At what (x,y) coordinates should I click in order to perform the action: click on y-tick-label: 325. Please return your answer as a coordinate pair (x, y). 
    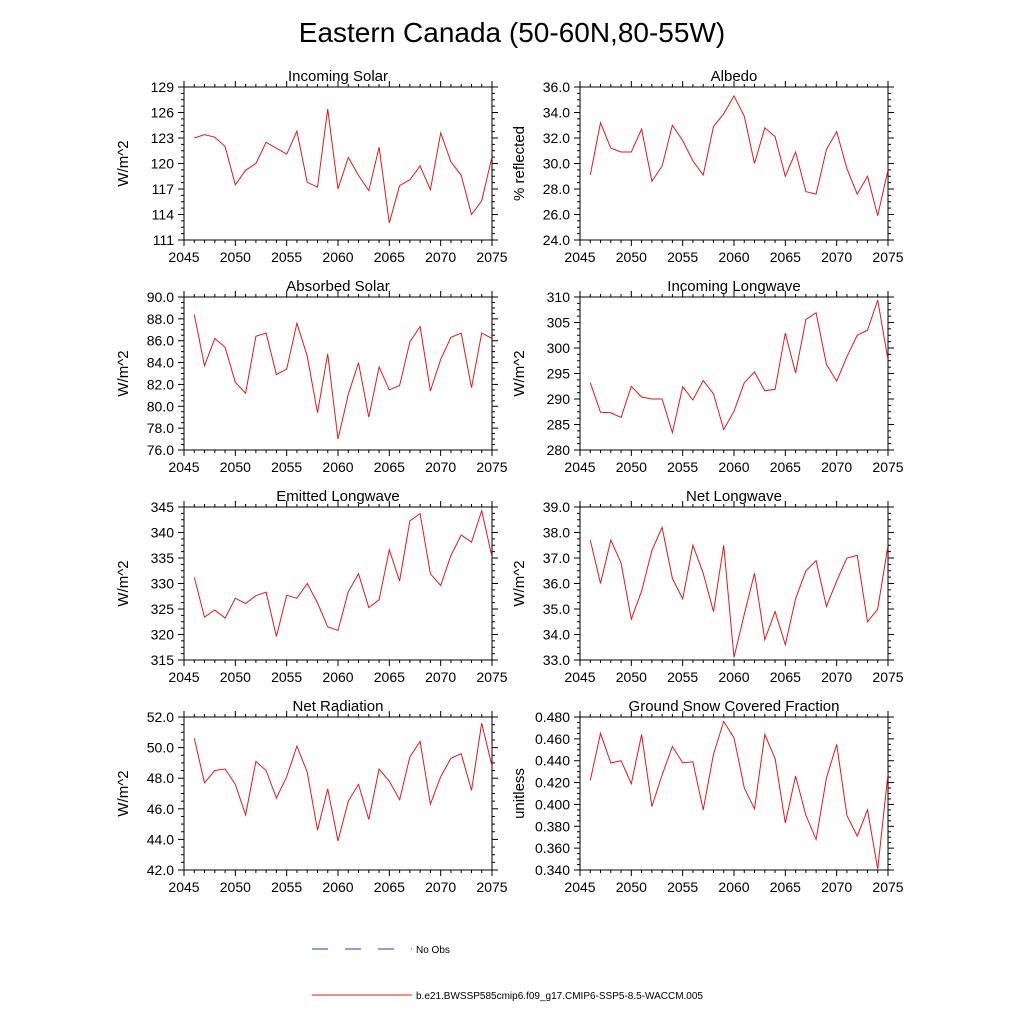
    Looking at the image, I should click on (163, 609).